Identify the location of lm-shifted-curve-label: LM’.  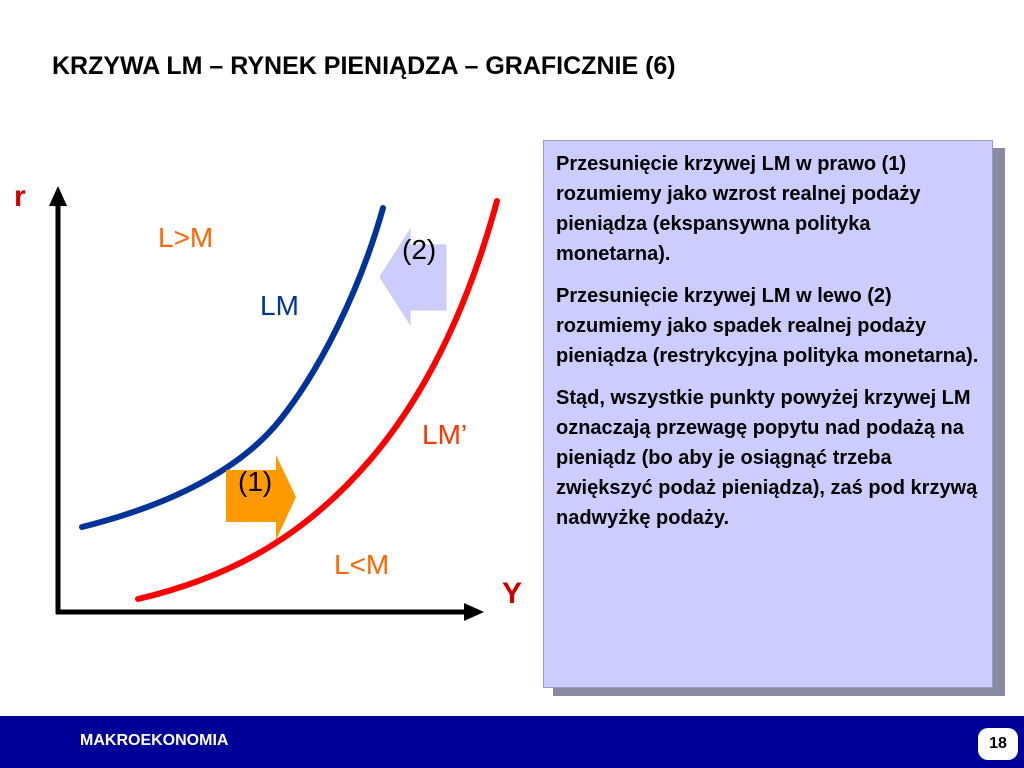
(445, 434).